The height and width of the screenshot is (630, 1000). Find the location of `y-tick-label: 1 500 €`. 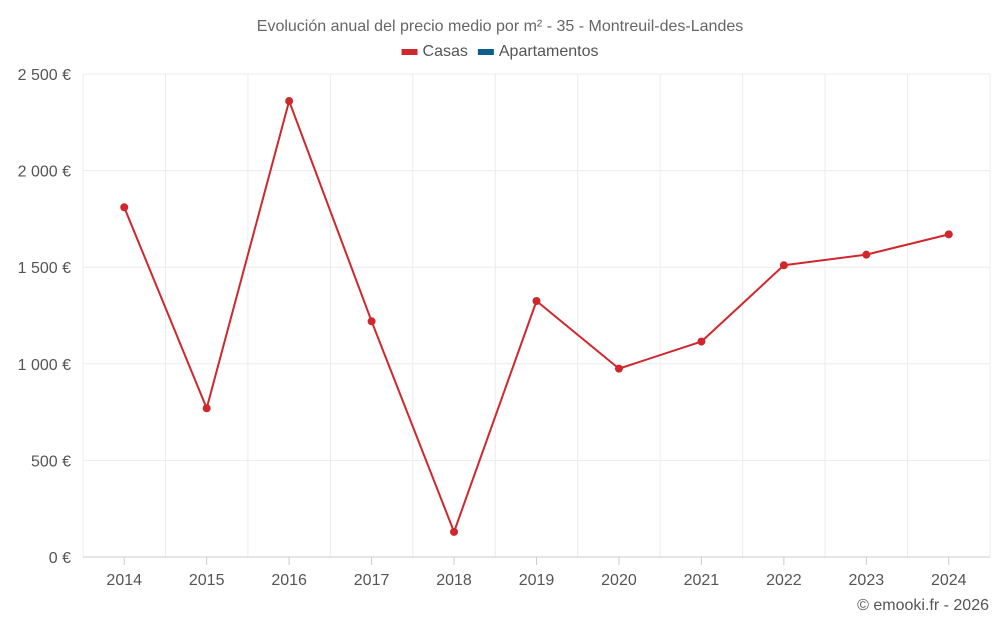

y-tick-label: 1 500 € is located at coordinates (44, 268).